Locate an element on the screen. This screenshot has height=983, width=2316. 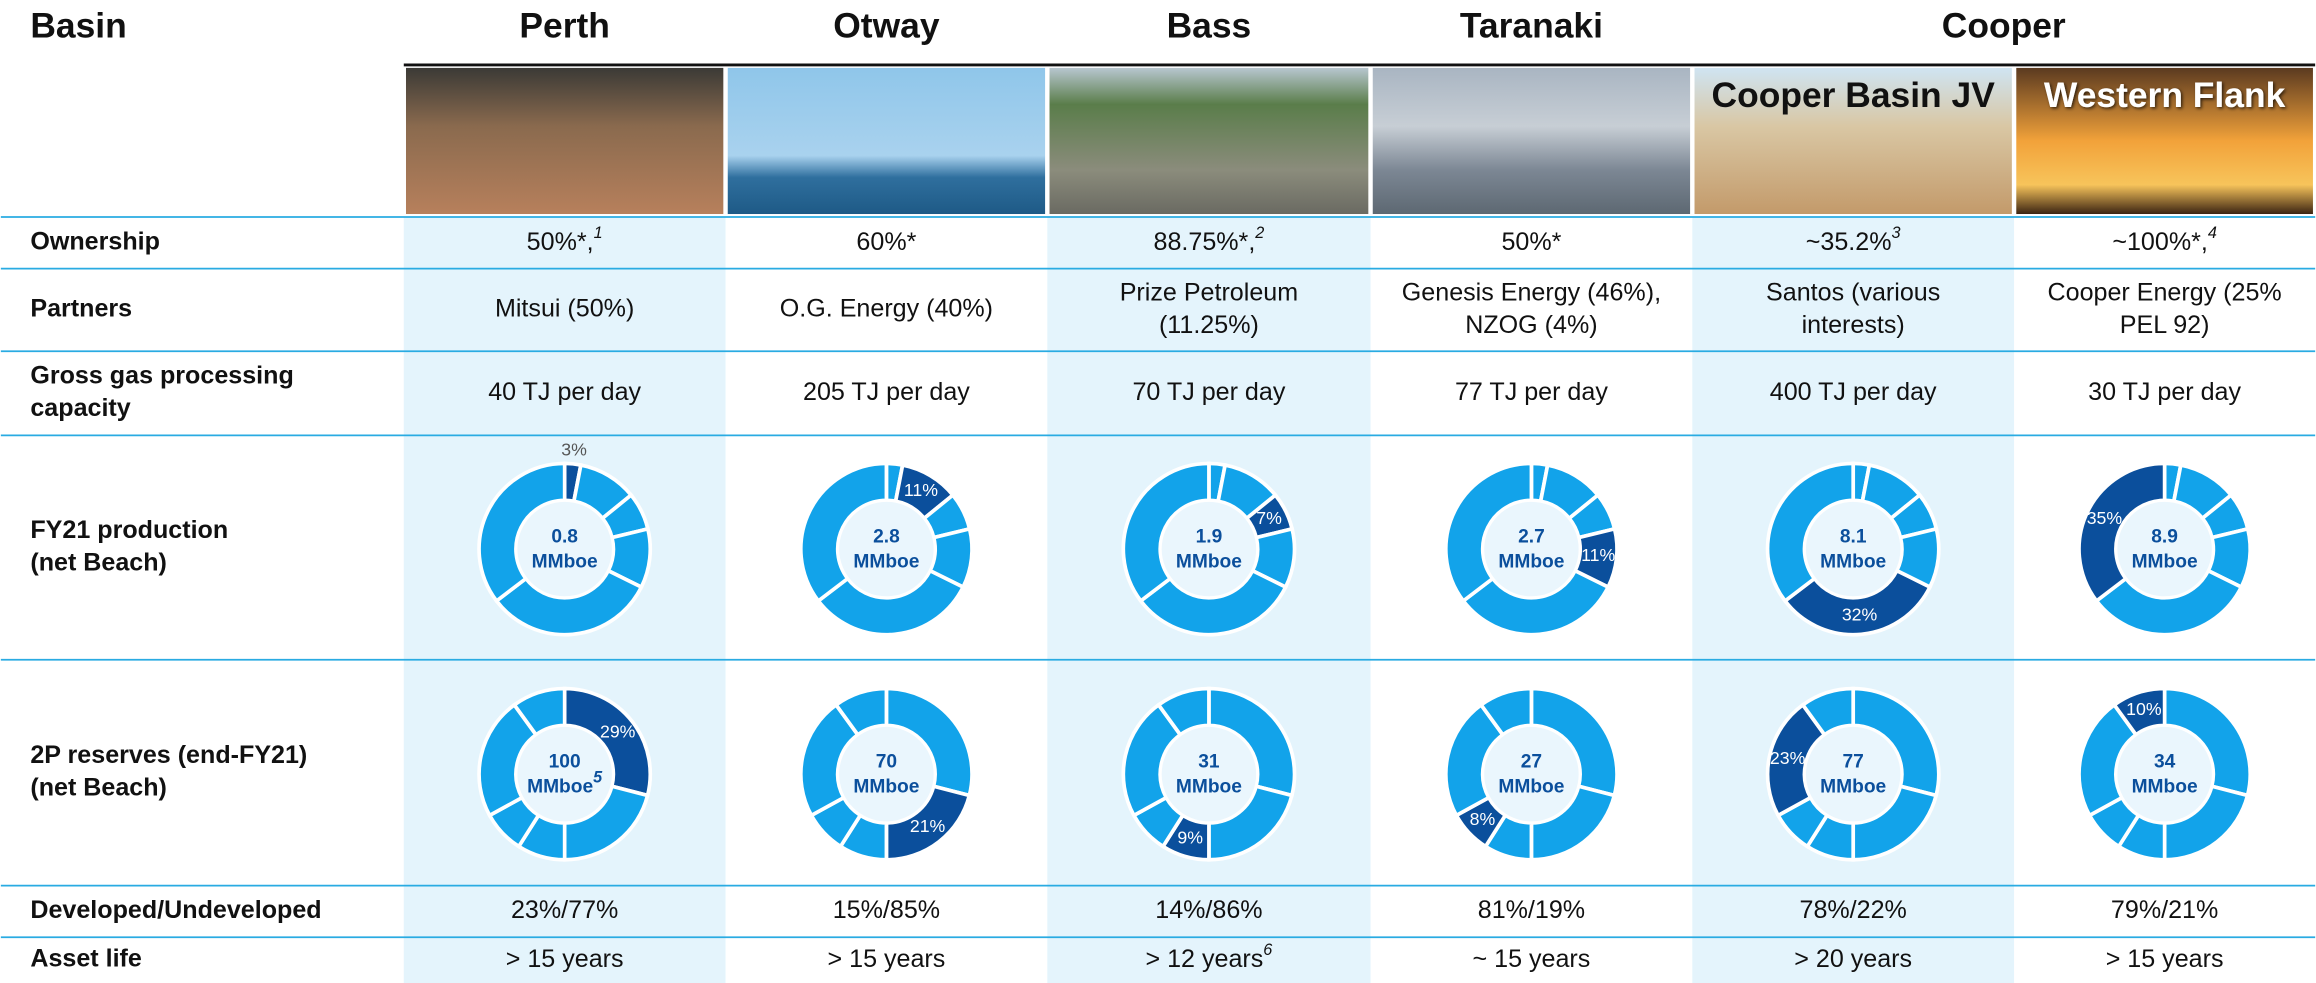
cell-text: Mitsui (50%) is located at coordinates (564, 309).